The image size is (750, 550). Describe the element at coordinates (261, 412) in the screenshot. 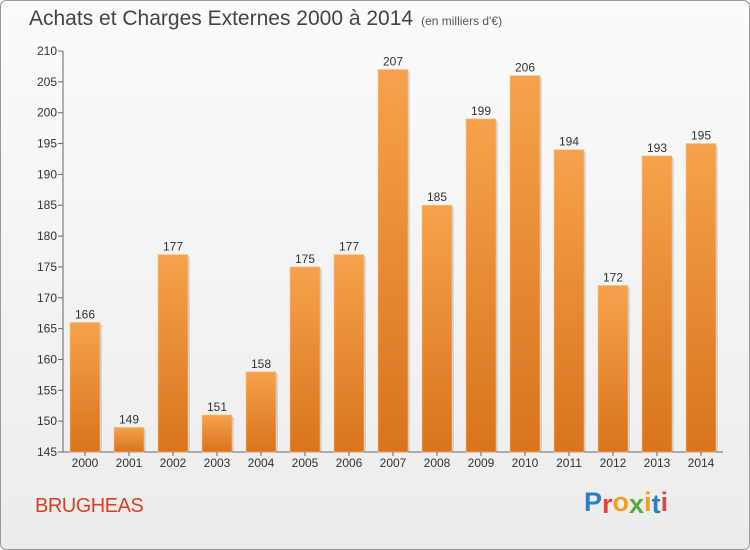

I see `bar-2004` at that location.